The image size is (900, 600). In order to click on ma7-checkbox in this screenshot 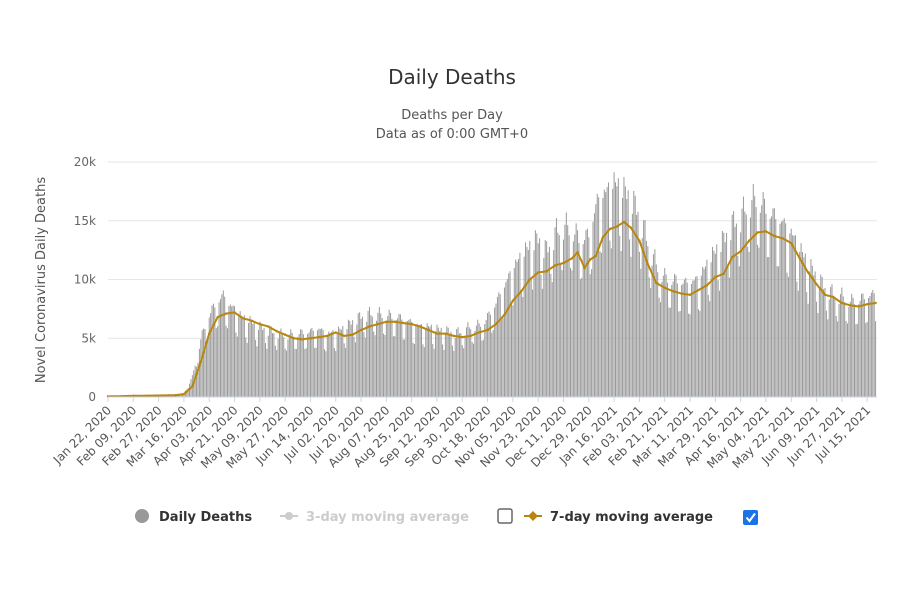, I will do `click(750, 517)`.